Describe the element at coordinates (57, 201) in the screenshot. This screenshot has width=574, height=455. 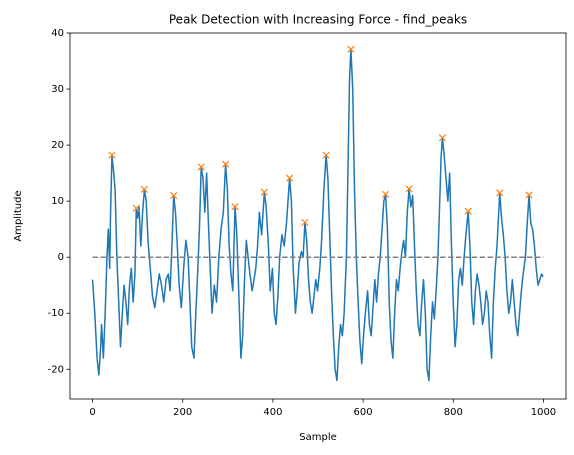
I see `y-tick-label: 10` at that location.